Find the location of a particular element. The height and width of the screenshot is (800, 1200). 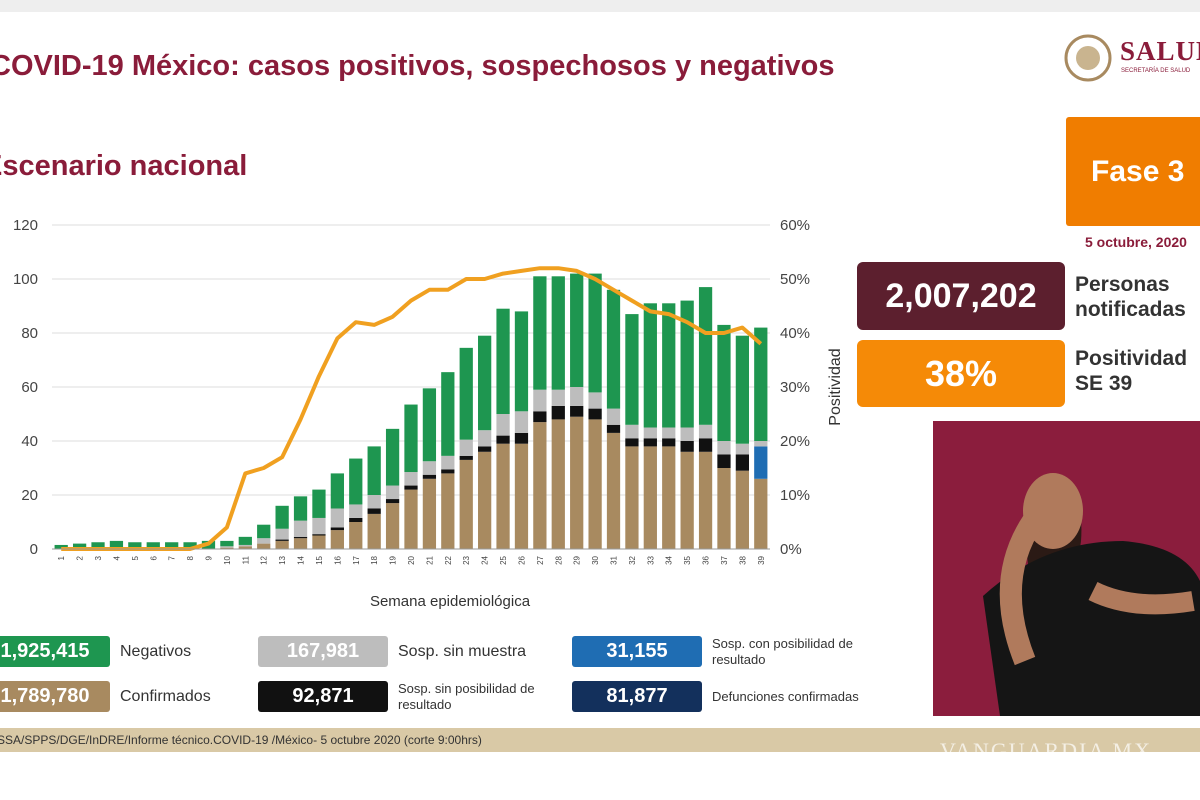

x-tick-label: 21 is located at coordinates (429, 559).